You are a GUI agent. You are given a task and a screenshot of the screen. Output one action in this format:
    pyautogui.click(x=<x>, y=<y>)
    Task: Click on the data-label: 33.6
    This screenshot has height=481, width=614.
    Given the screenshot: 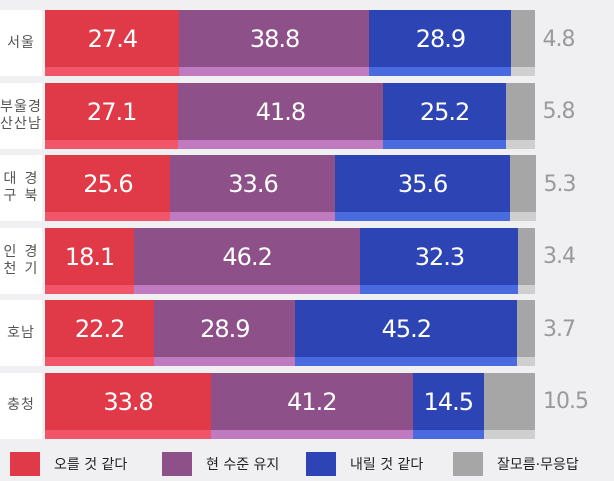 What is the action you would take?
    pyautogui.click(x=253, y=184)
    